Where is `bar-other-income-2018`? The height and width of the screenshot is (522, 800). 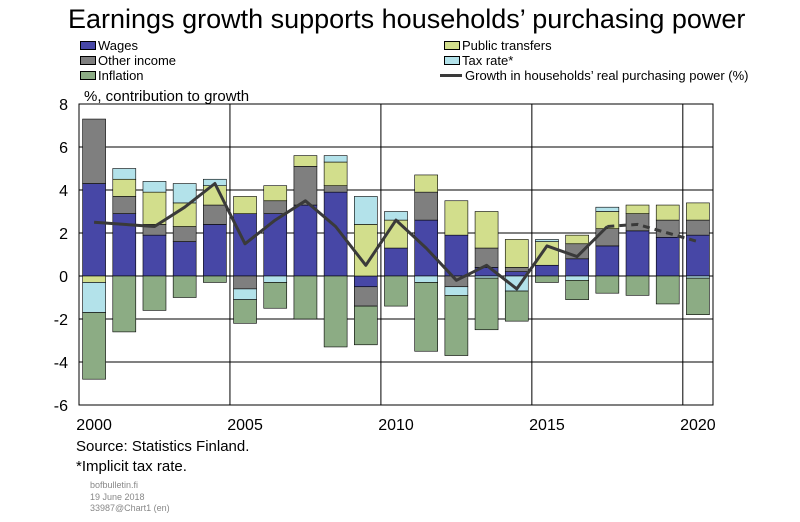
bar-other-income-2018 is located at coordinates (637, 222).